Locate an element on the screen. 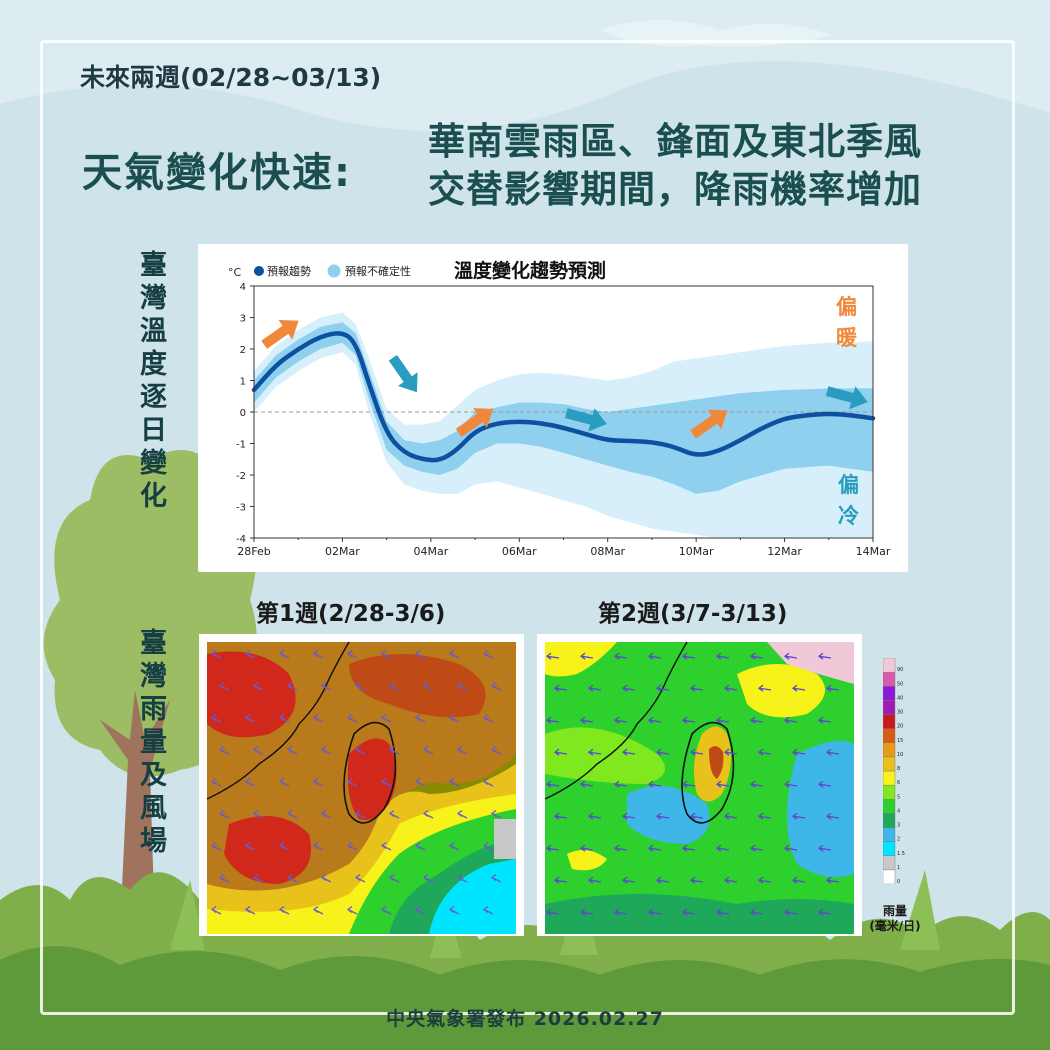 The height and width of the screenshot is (1050, 1050). colorbar-level-label: 8 is located at coordinates (898, 769).